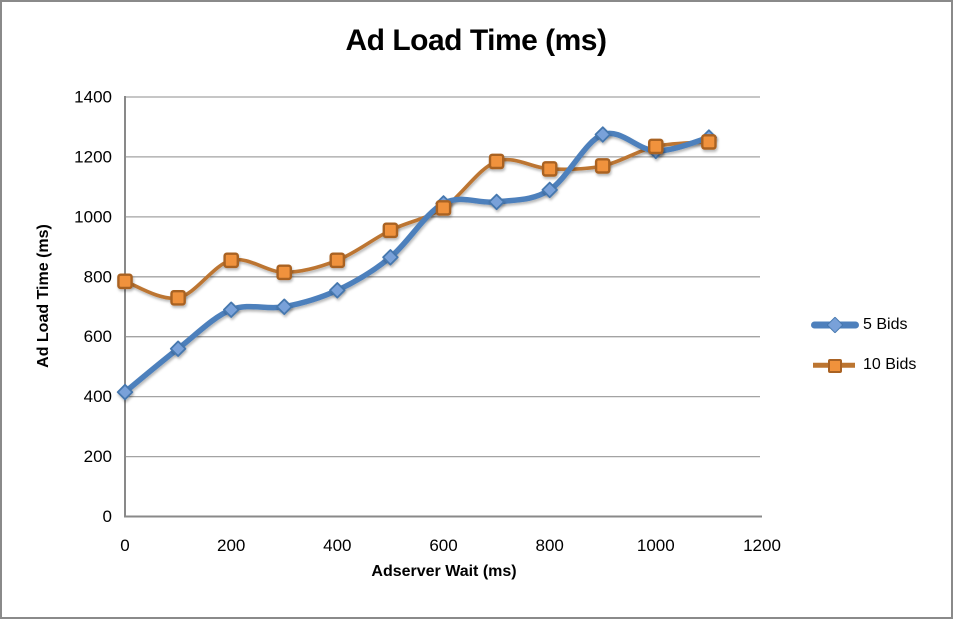  Describe the element at coordinates (496, 202) in the screenshot. I see `marker-5-bids-x700` at that location.